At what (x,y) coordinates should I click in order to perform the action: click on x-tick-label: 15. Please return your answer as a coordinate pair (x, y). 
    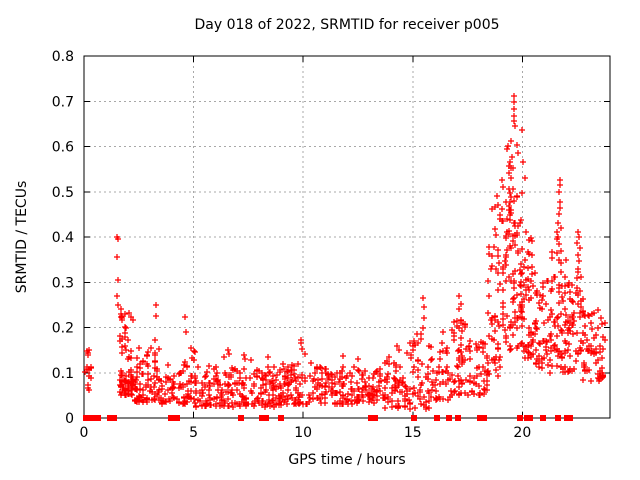
    Looking at the image, I should click on (413, 433).